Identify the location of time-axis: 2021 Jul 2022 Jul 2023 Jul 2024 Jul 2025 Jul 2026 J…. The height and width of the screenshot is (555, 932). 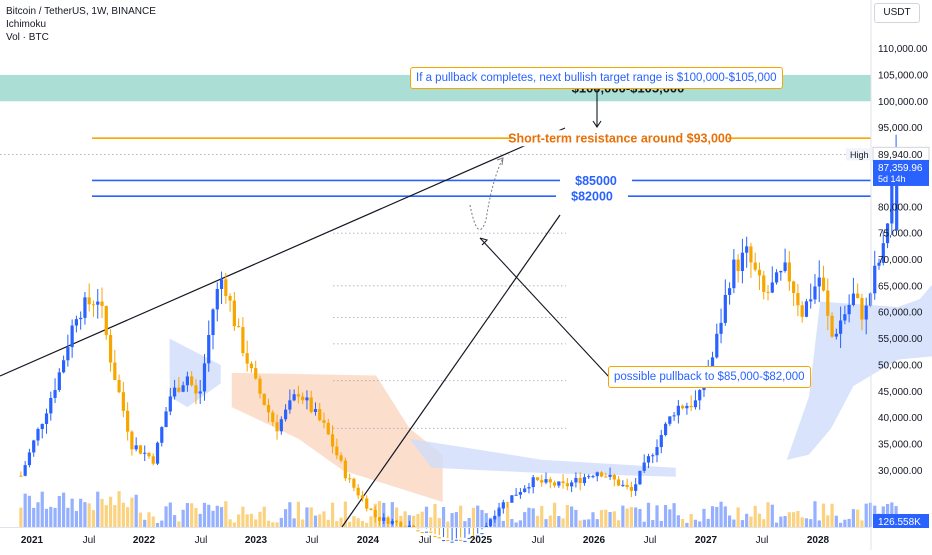
(435, 536).